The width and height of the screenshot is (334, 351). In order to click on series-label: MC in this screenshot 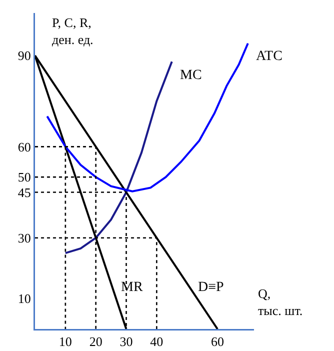, I will do `click(191, 75)`.